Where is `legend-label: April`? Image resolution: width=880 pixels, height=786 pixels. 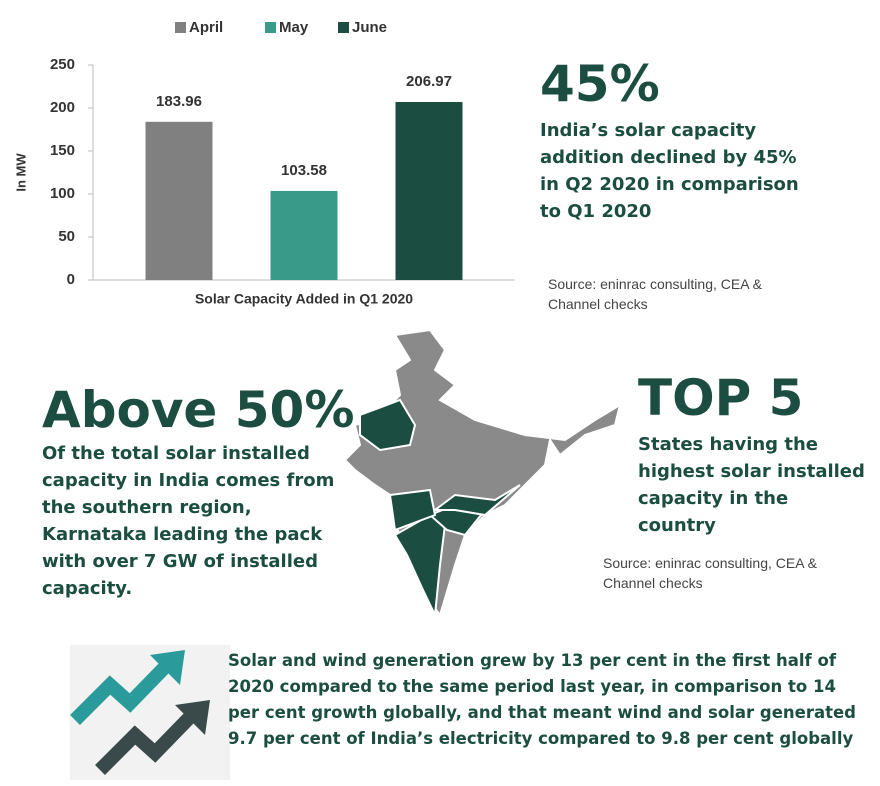
legend-label: April is located at coordinates (206, 27).